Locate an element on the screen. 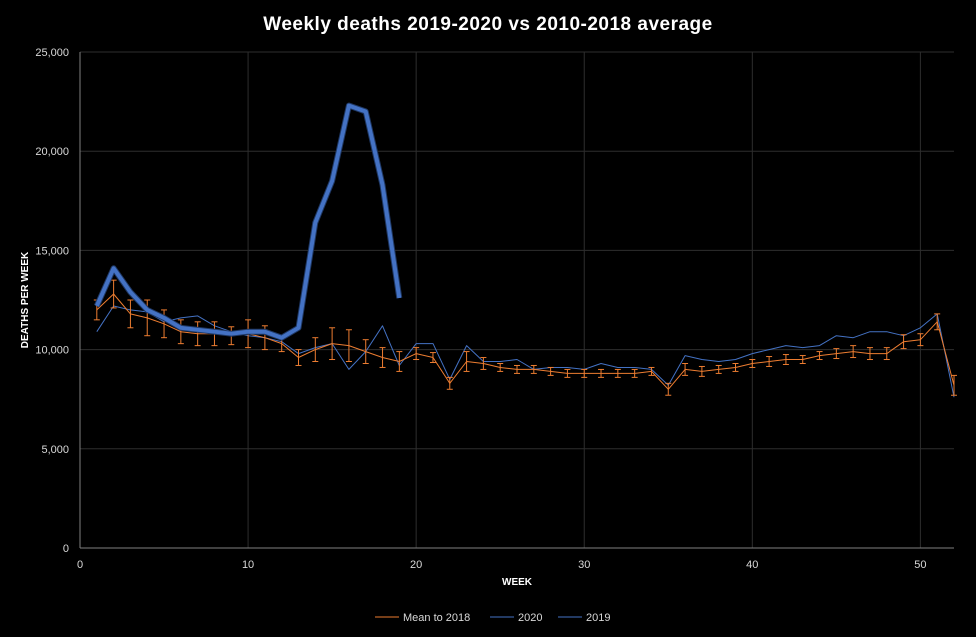 This screenshot has height=637, width=976. x-tick-label: 0 is located at coordinates (80, 565).